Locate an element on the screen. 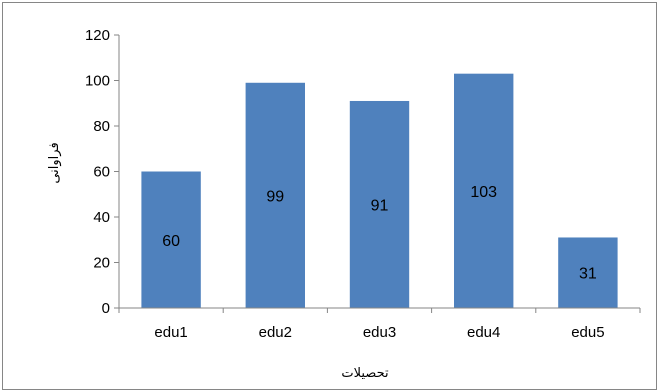 The height and width of the screenshot is (392, 659). bar-edu5 is located at coordinates (588, 272).